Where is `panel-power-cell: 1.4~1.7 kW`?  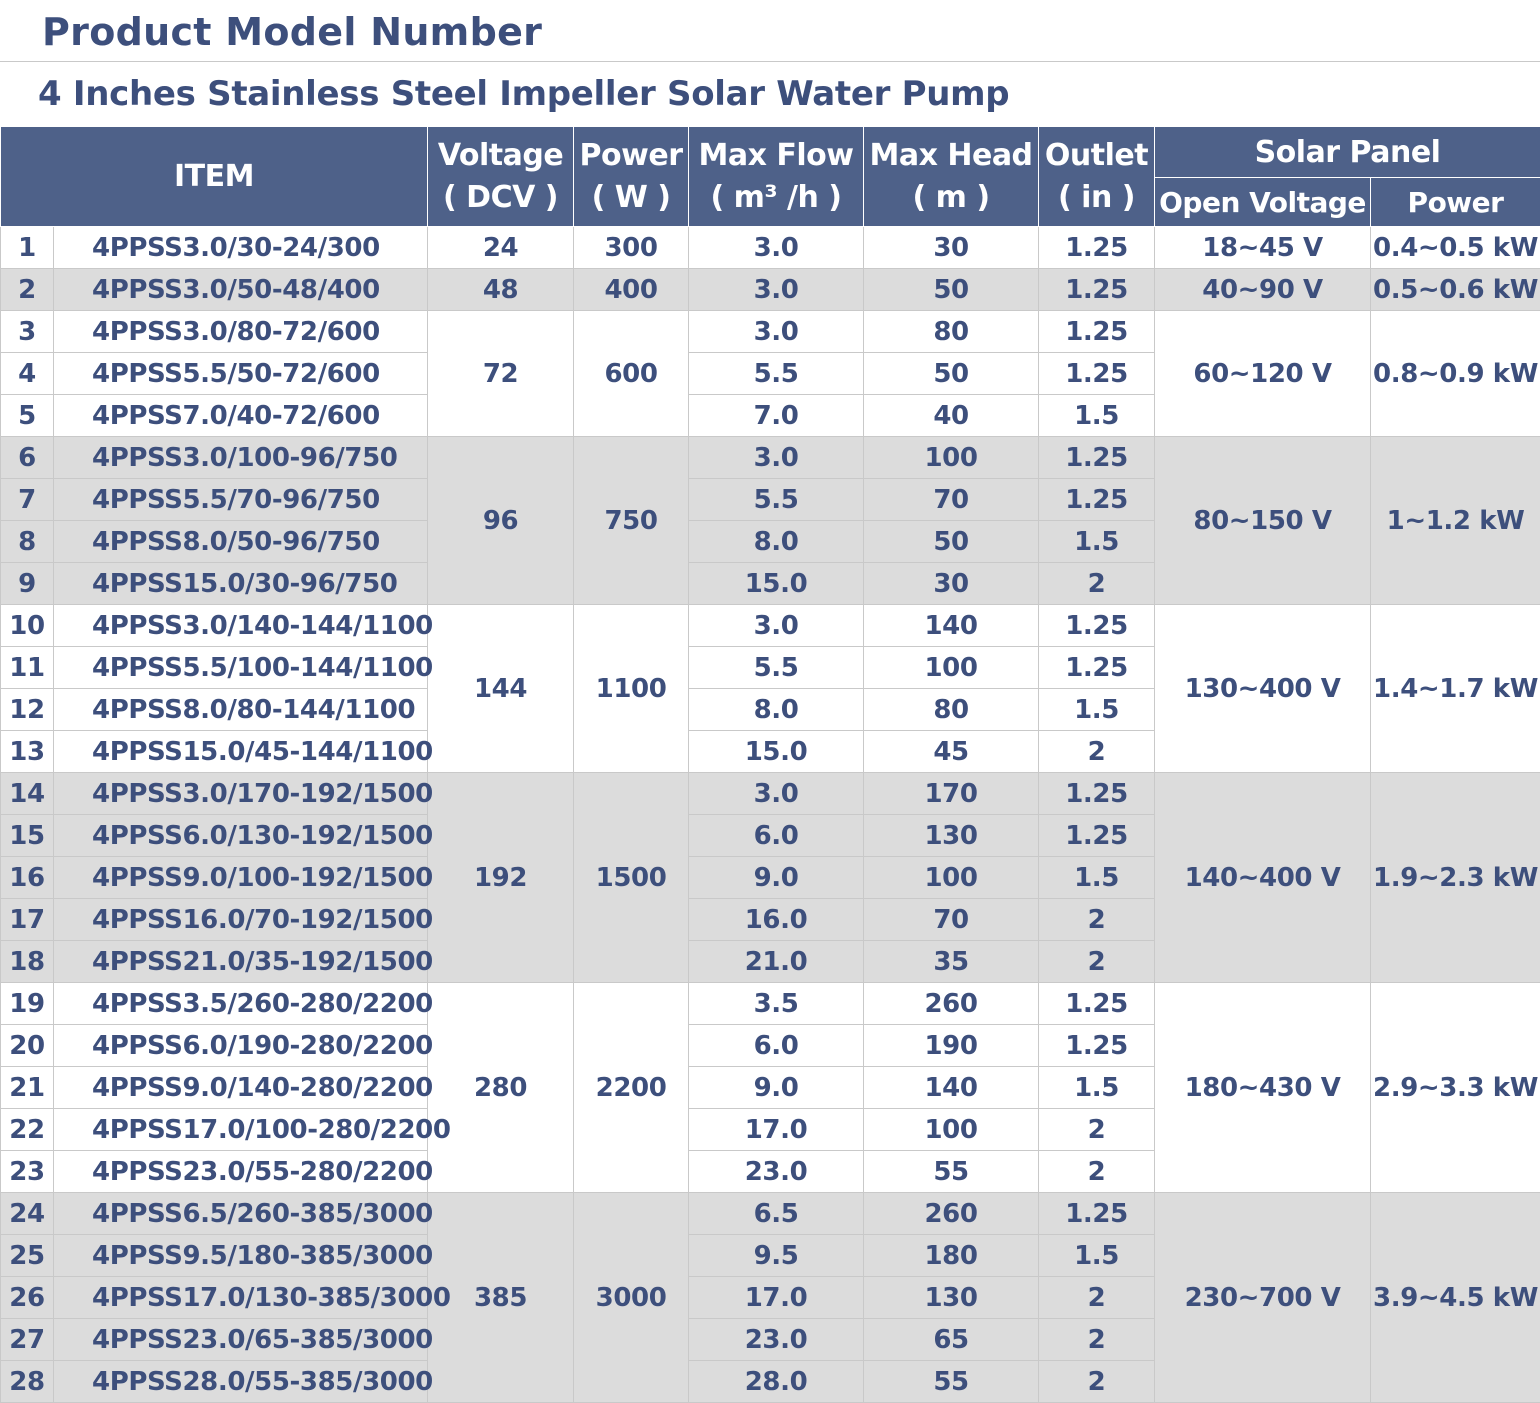
panel-power-cell: 1.4~1.7 kW is located at coordinates (1455, 689).